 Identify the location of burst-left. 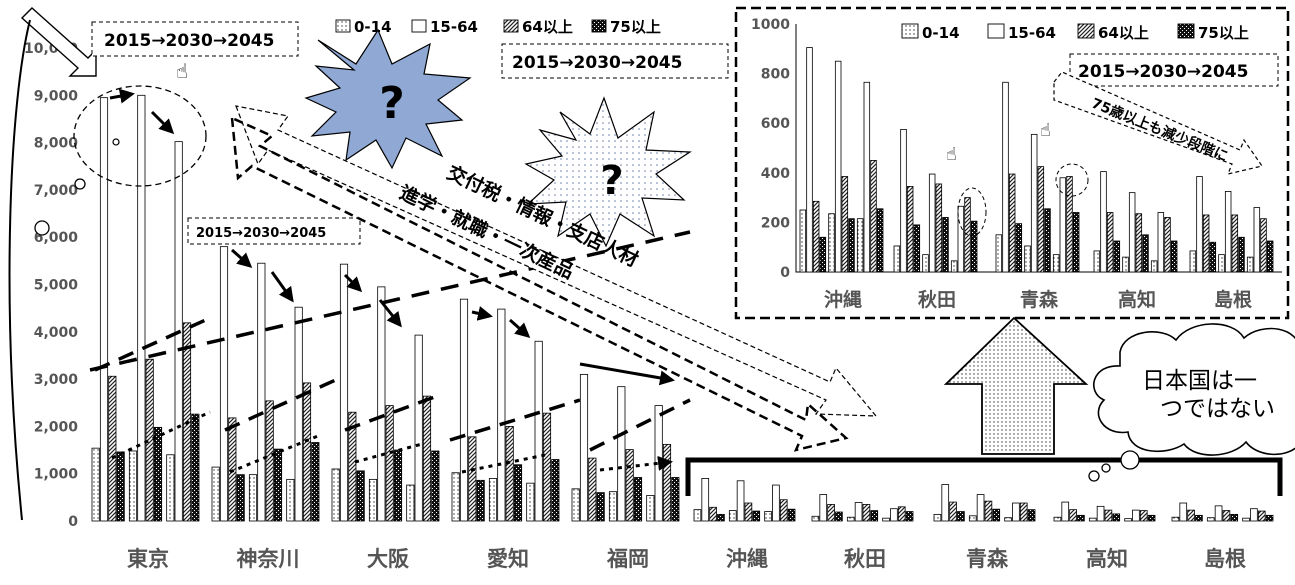
(388, 99).